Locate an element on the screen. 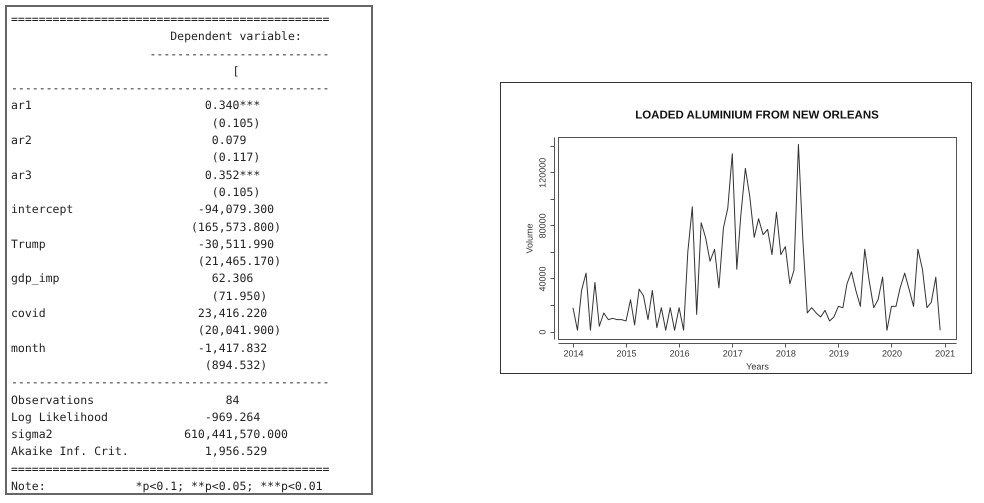 The image size is (984, 503). y-tick-label: 0 is located at coordinates (543, 332).